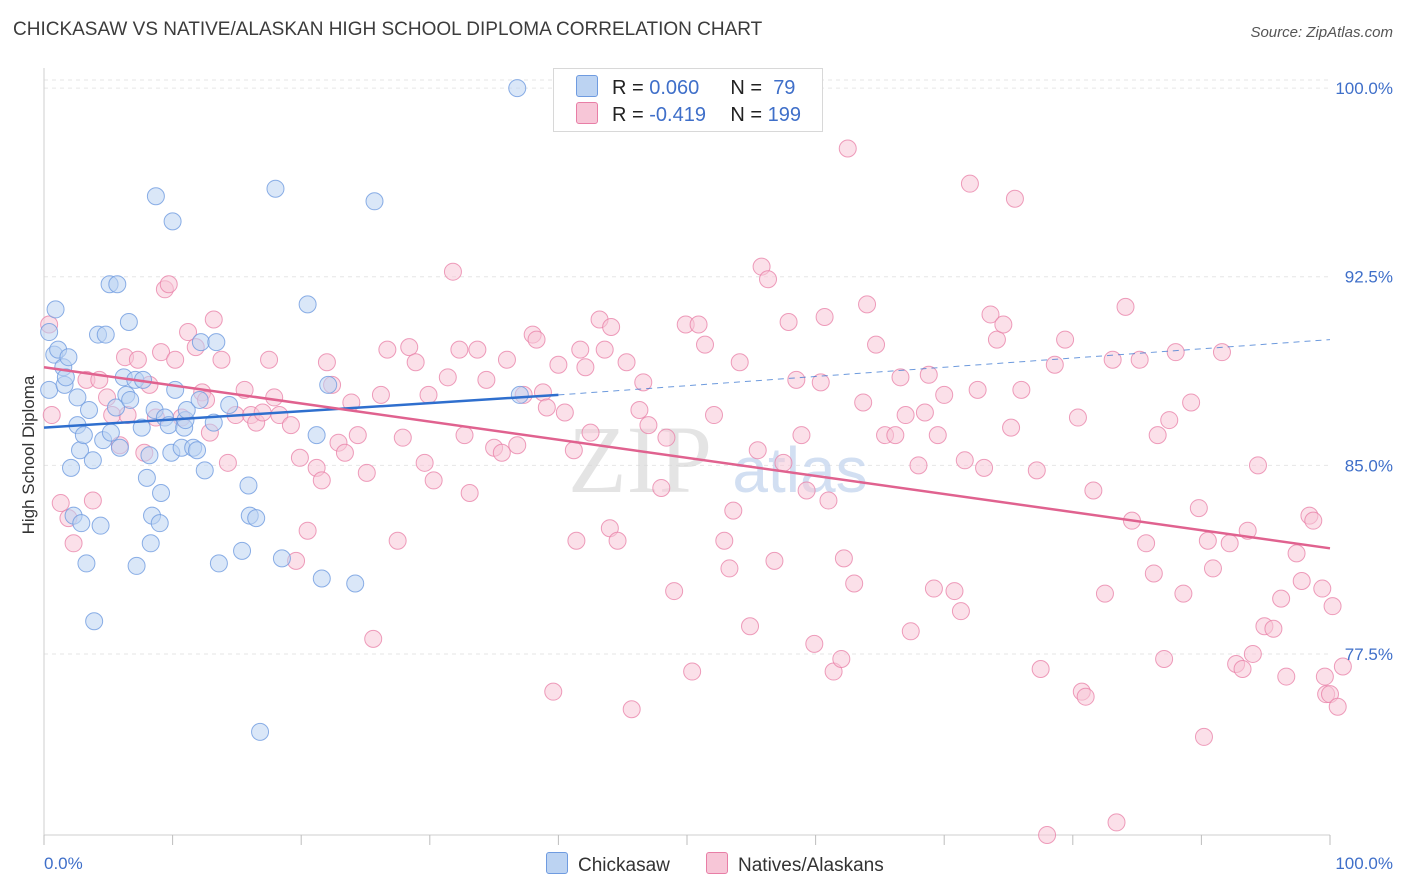 This screenshot has width=1406, height=892. What do you see at coordinates (717, 863) in the screenshot?
I see `natives-legend-swatch` at bounding box center [717, 863].